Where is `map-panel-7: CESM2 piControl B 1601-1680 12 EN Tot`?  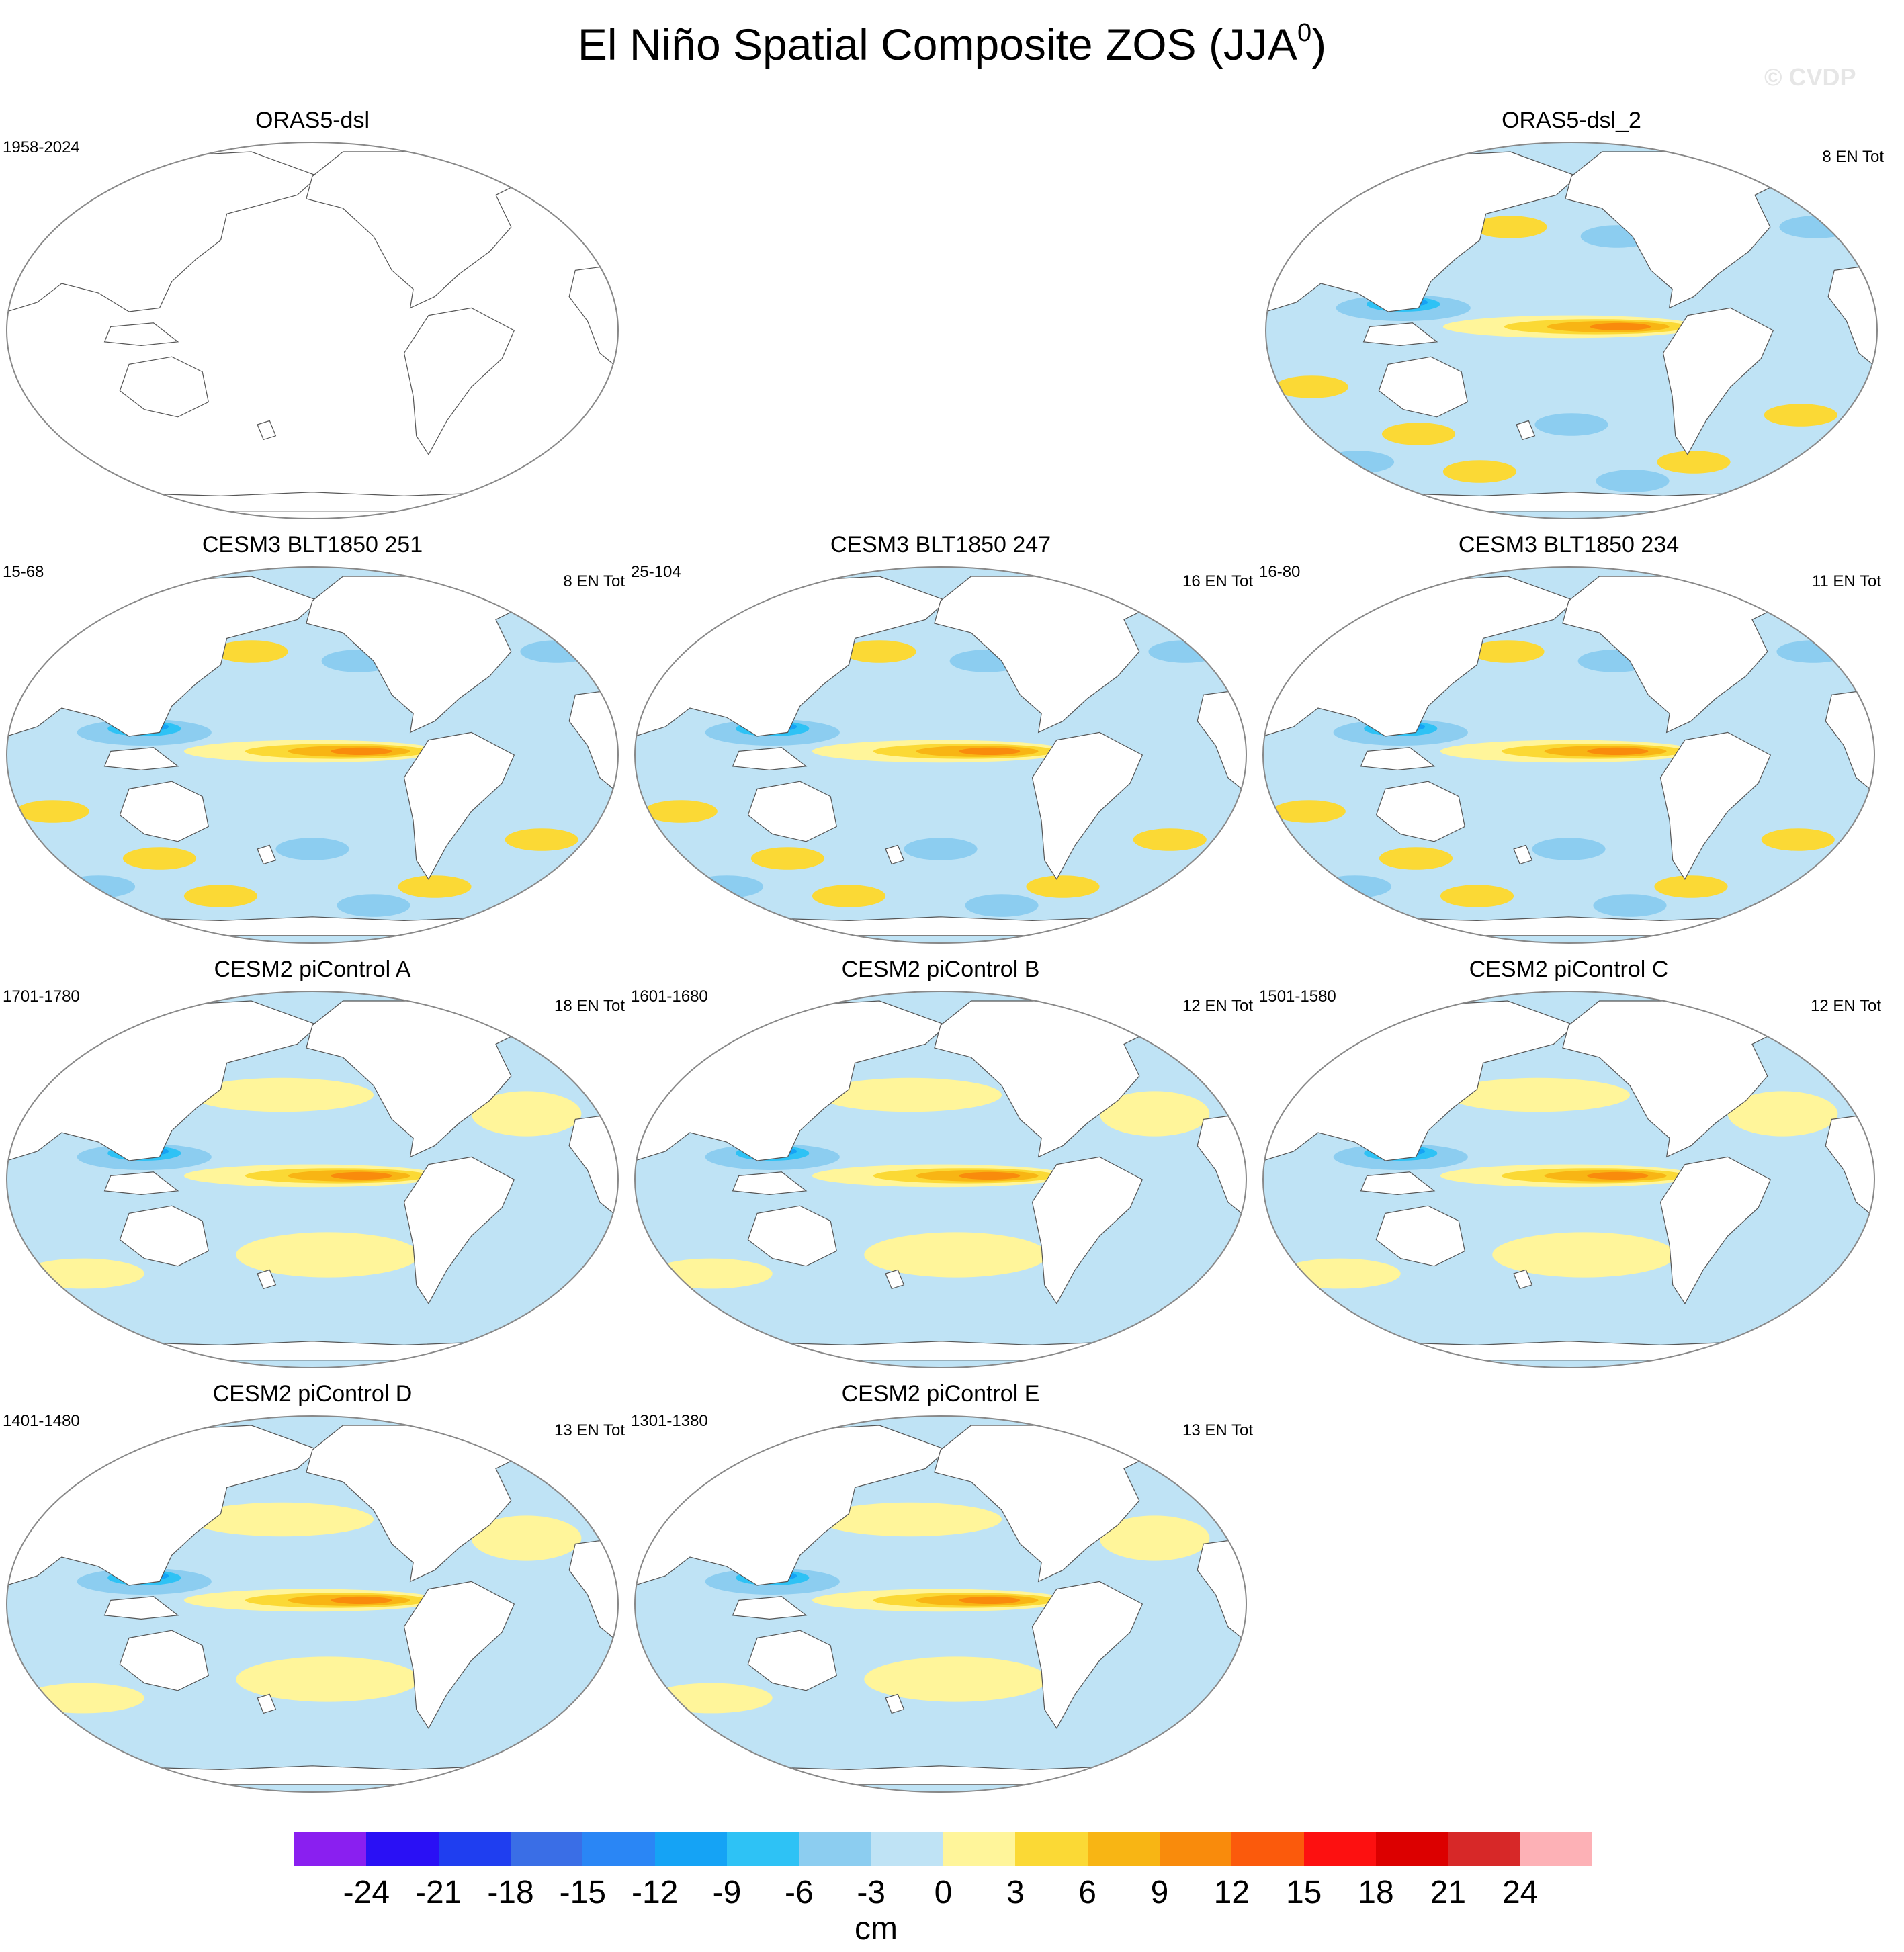
map-panel-7: CESM2 piControl B 1601-1680 12 EN Tot is located at coordinates (940, 1166).